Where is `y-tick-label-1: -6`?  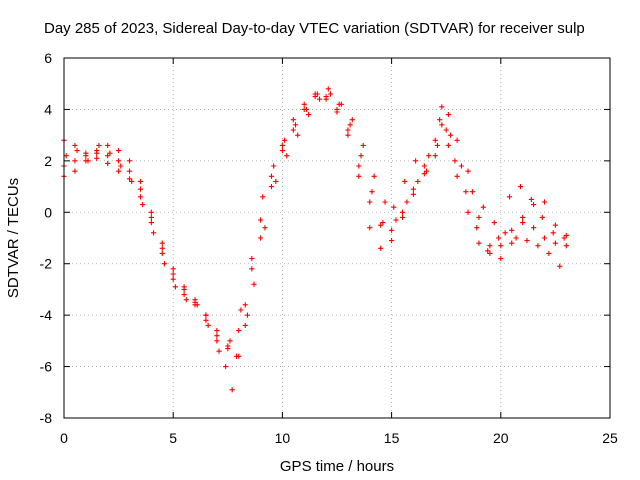 y-tick-label-1: -6 is located at coordinates (46, 367).